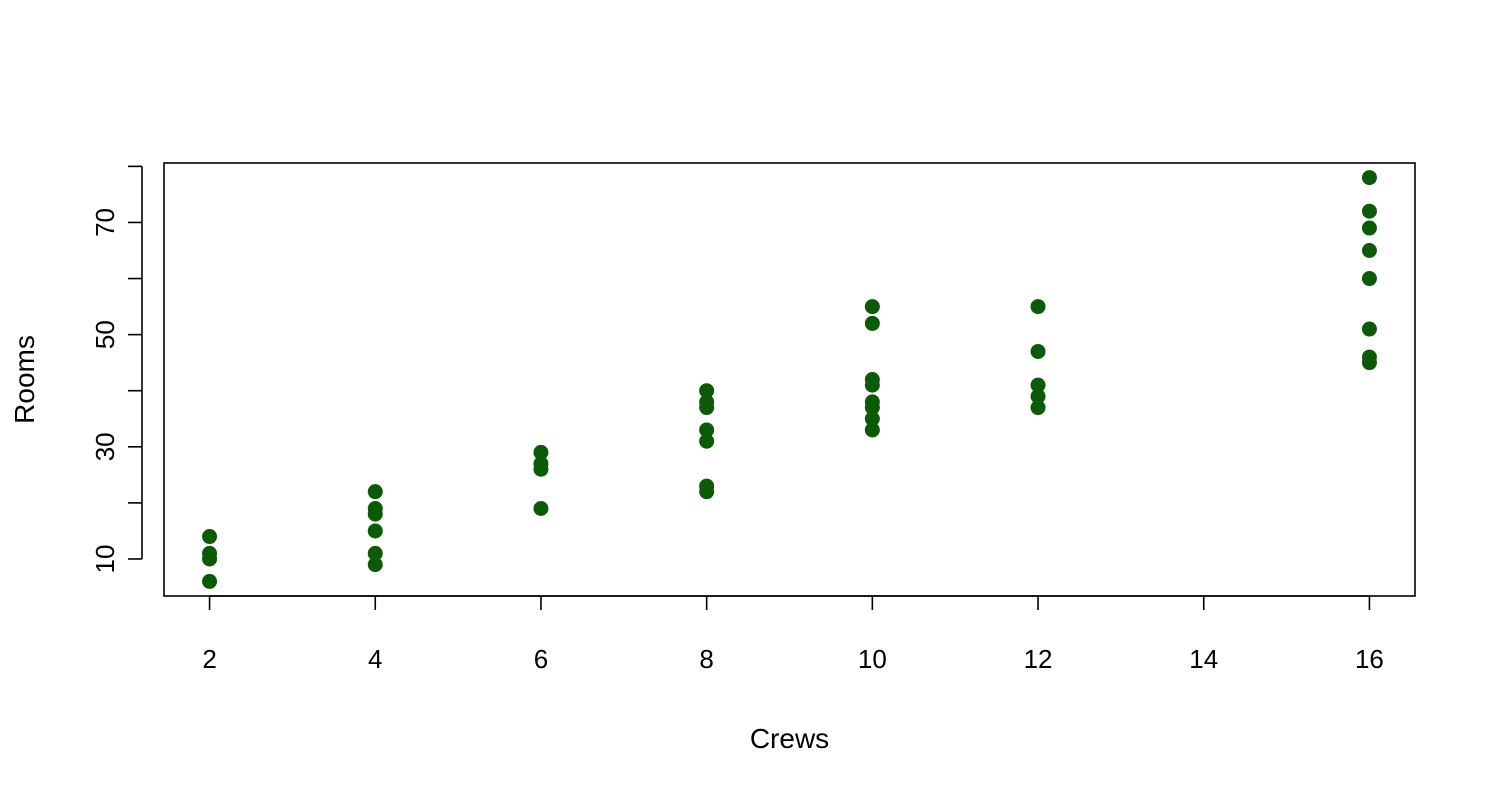 The height and width of the screenshot is (800, 1500). I want to click on x-tick-label: 2, so click(209, 659).